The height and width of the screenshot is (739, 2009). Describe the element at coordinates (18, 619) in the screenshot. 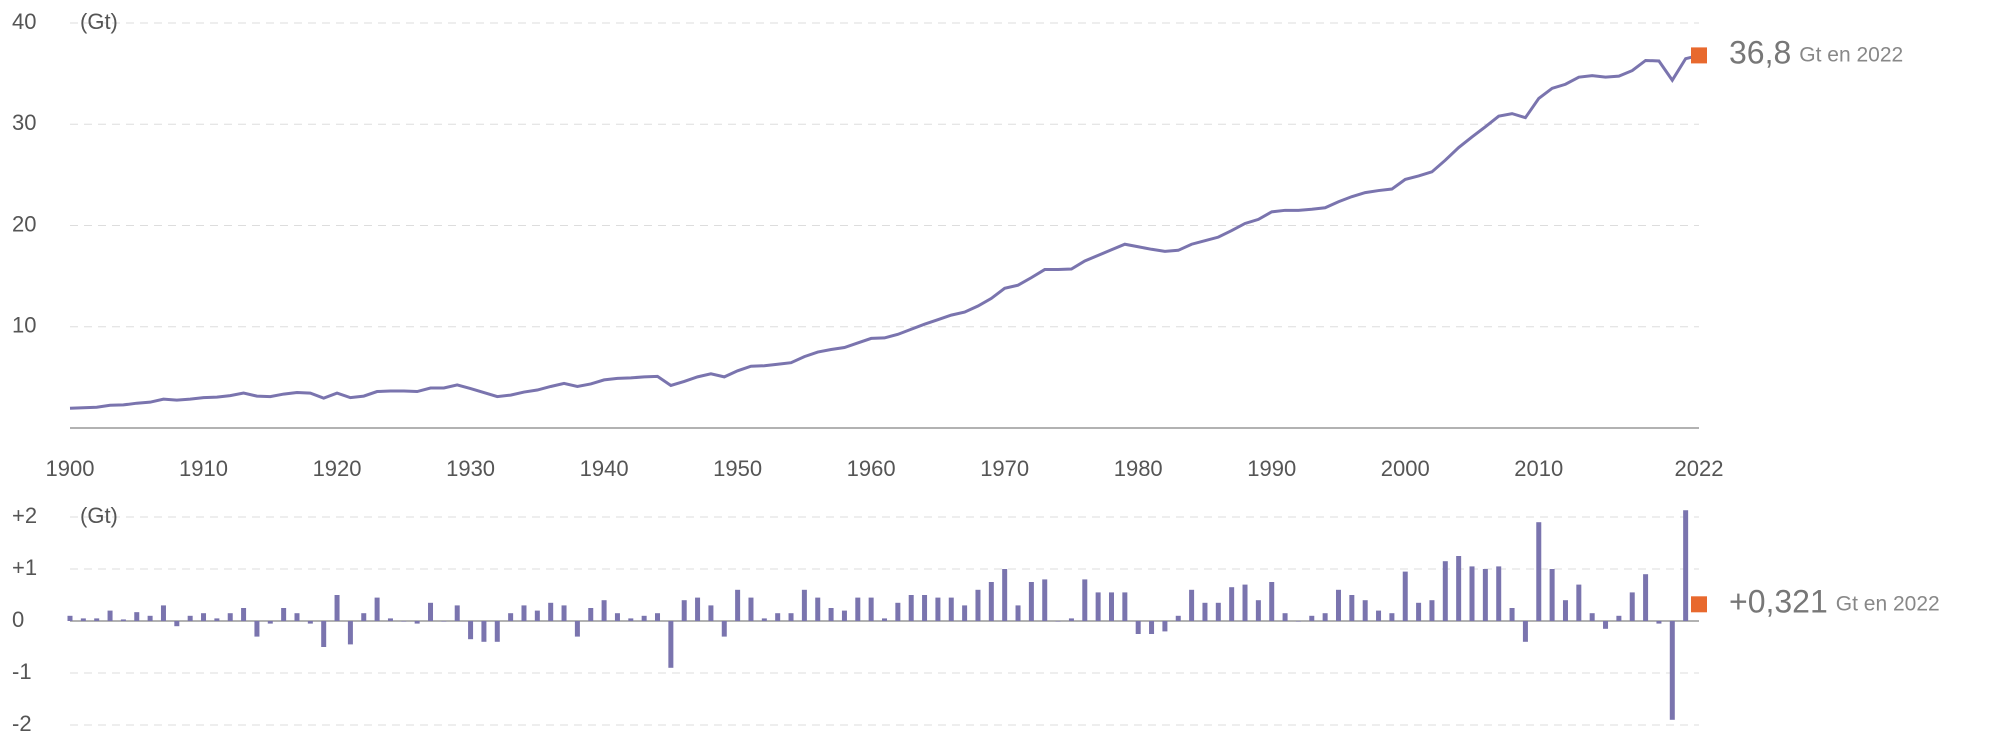

I see `y-tick-label: 0` at that location.